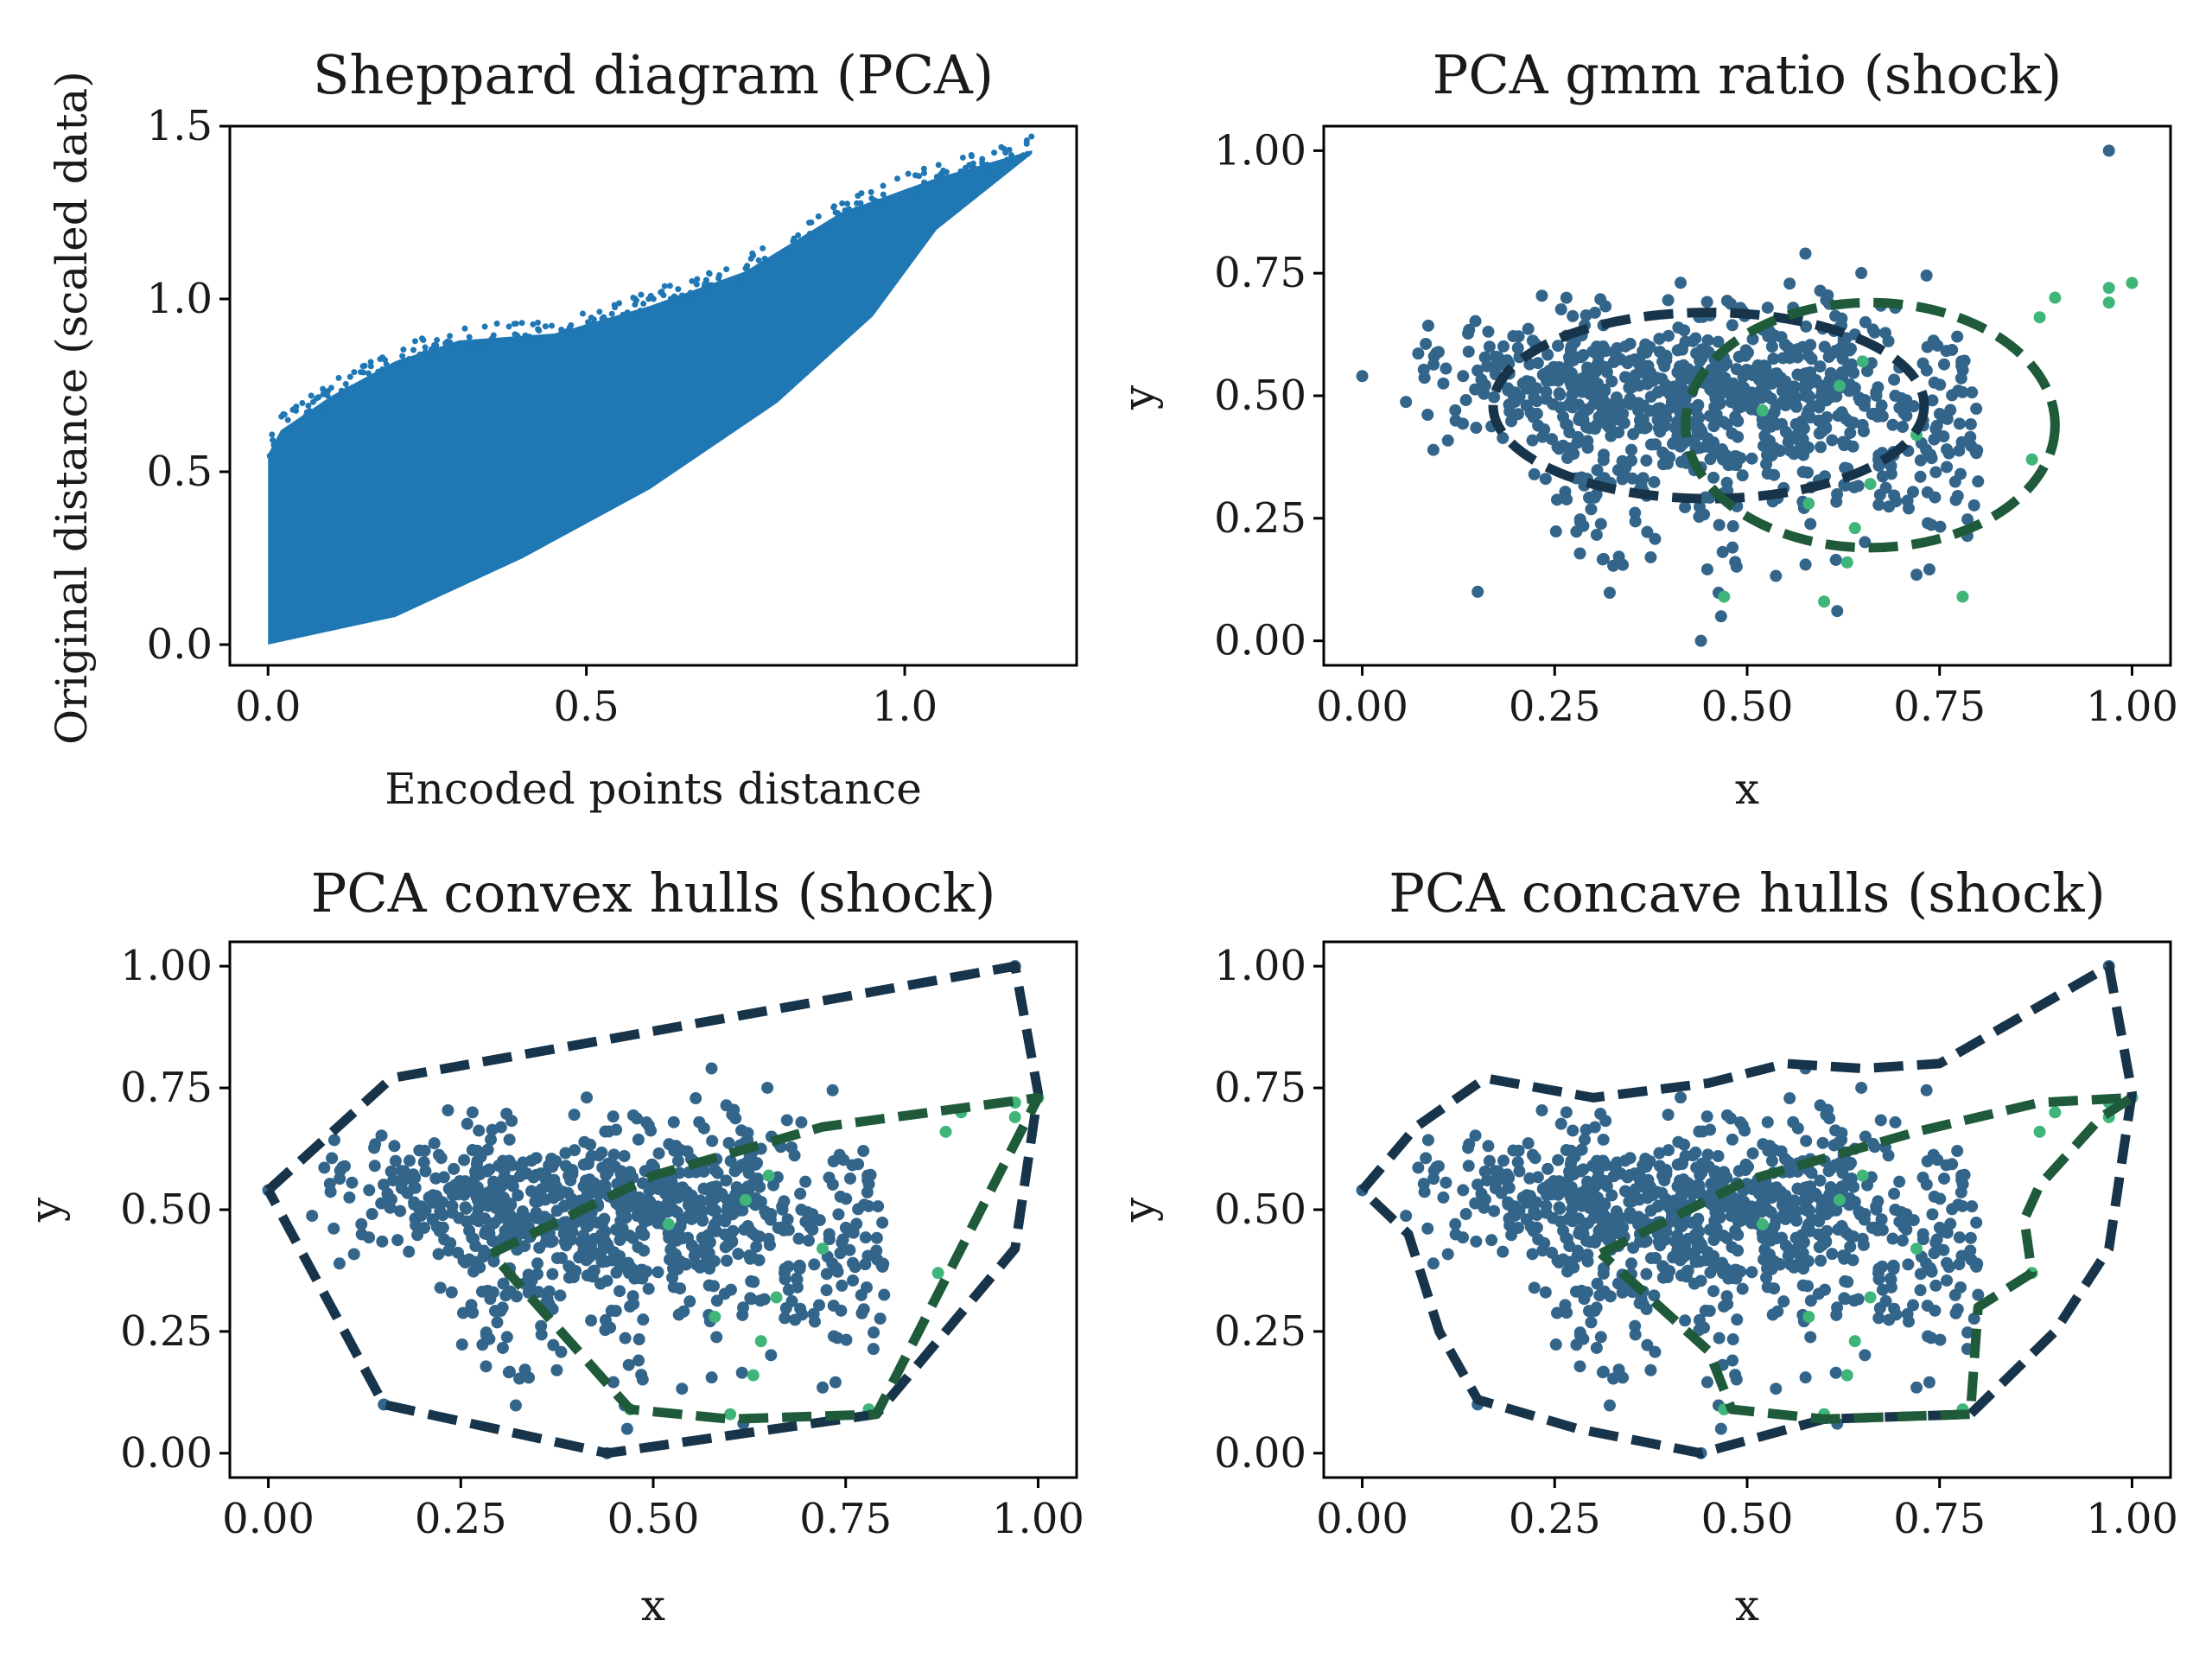 This screenshot has width=2212, height=1659. What do you see at coordinates (2039, 317) in the screenshot?
I see `data-point-green` at bounding box center [2039, 317].